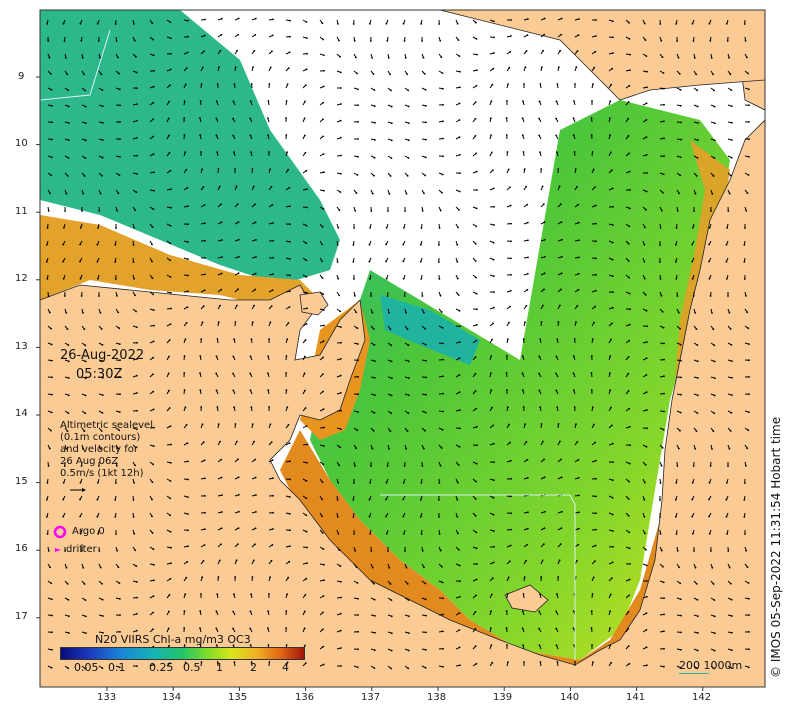  Describe the element at coordinates (21, 481) in the screenshot. I see `y-tick-label: 15` at that location.